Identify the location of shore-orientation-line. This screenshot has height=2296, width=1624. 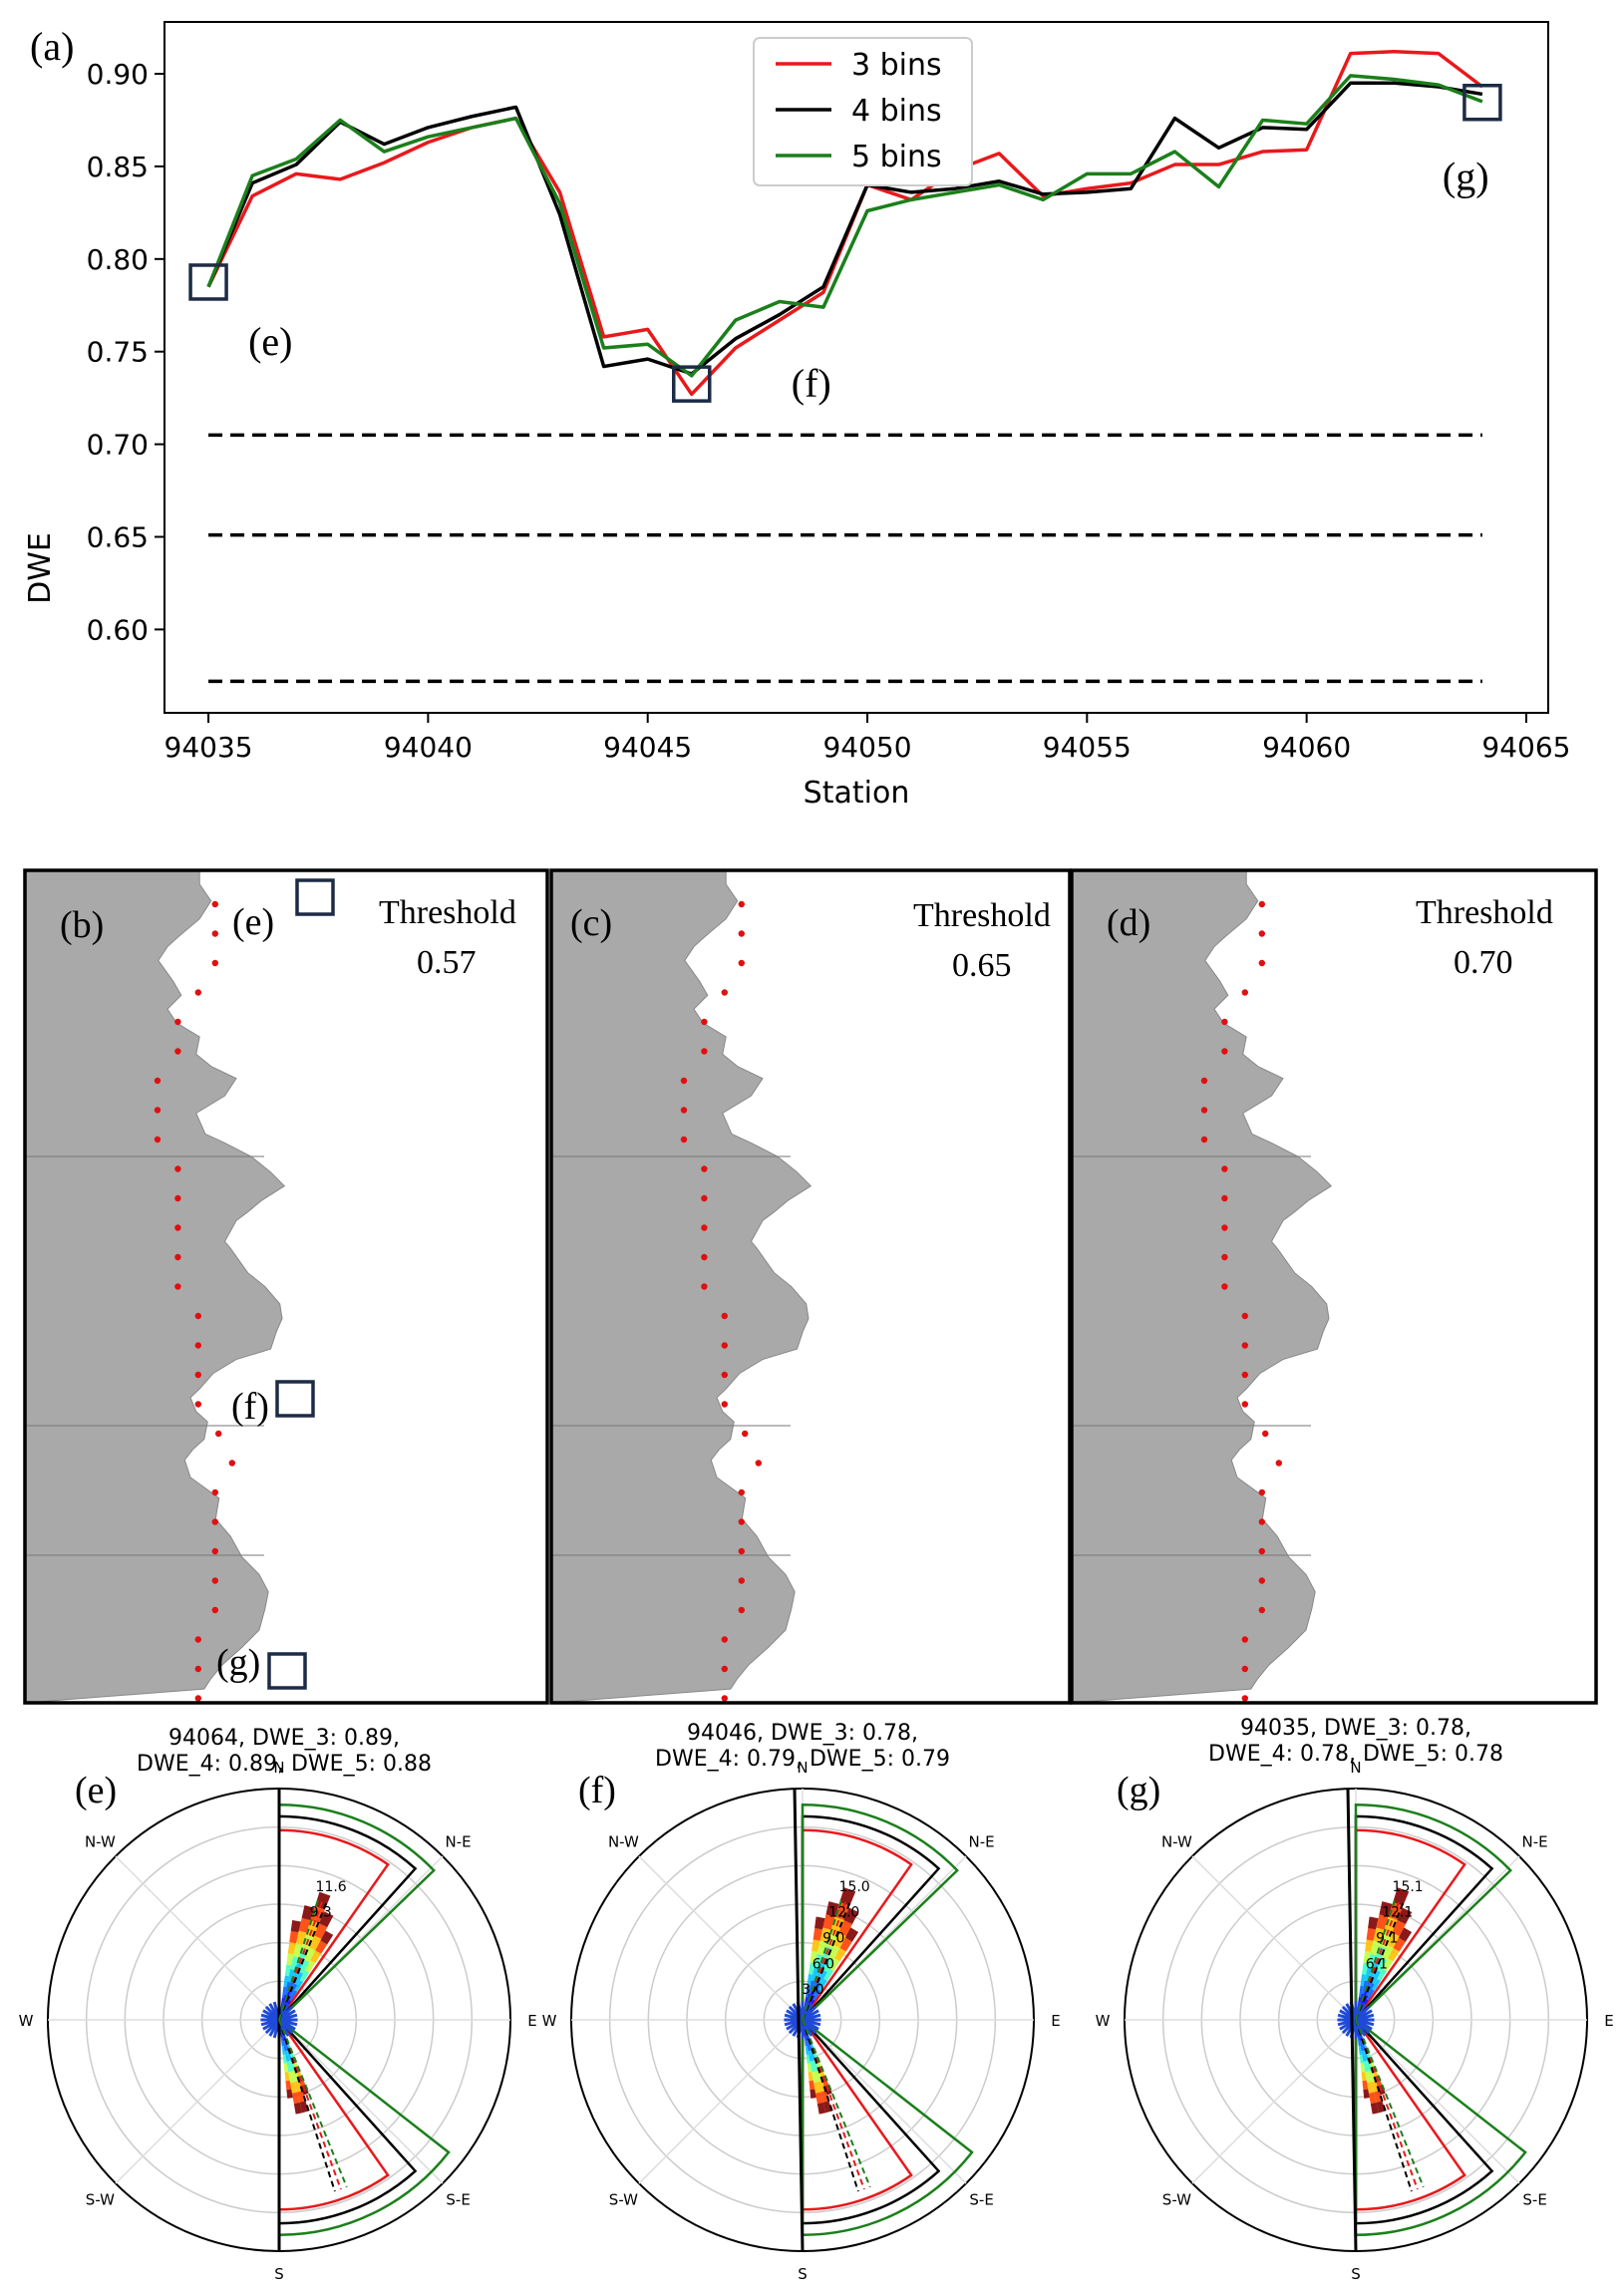
(799, 2020).